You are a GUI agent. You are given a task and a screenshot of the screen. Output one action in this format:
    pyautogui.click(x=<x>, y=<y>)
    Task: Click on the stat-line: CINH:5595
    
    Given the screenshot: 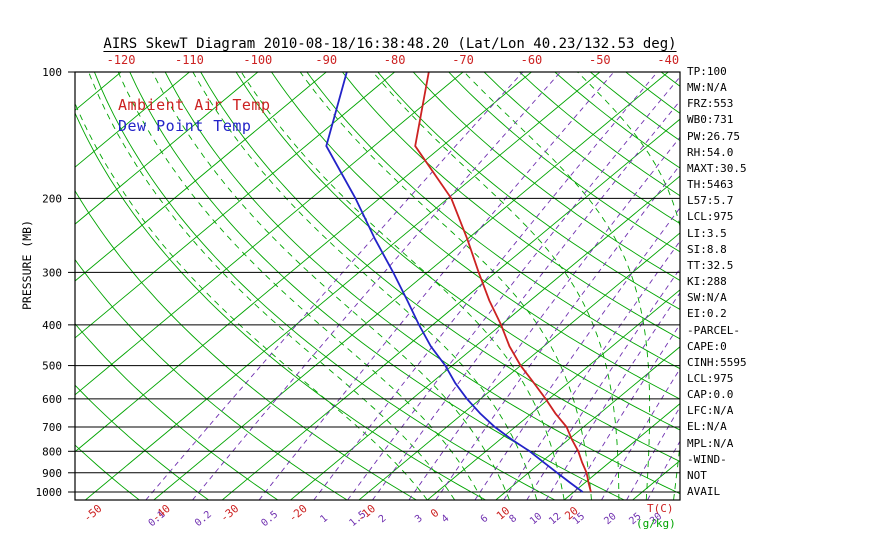 What is the action you would take?
    pyautogui.click(x=717, y=362)
    